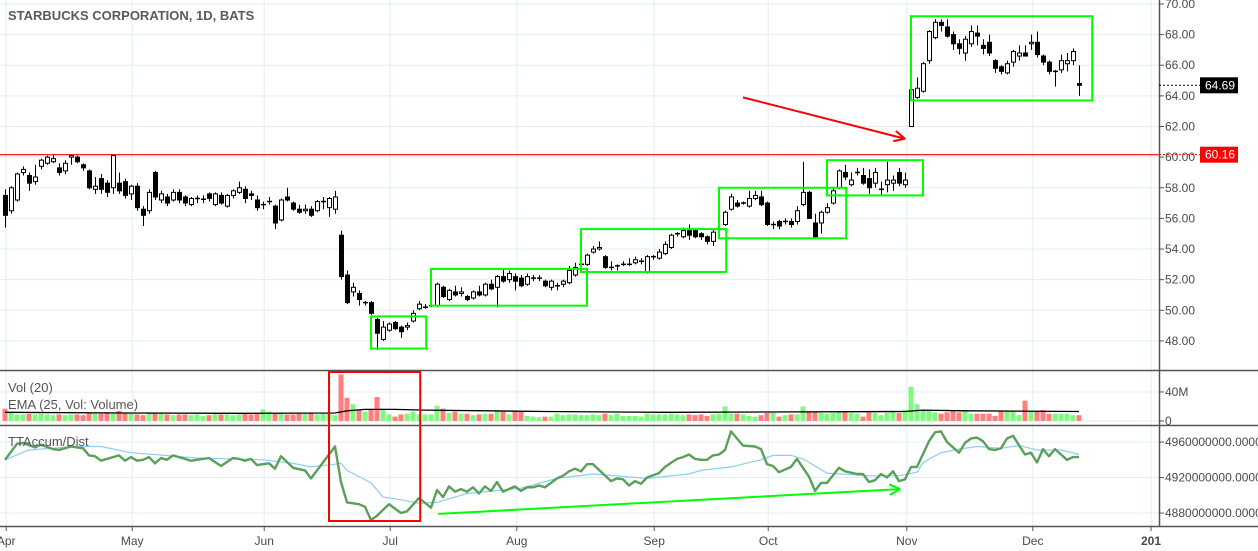 The width and height of the screenshot is (1258, 551). I want to click on line-price-badge, so click(1219, 154).